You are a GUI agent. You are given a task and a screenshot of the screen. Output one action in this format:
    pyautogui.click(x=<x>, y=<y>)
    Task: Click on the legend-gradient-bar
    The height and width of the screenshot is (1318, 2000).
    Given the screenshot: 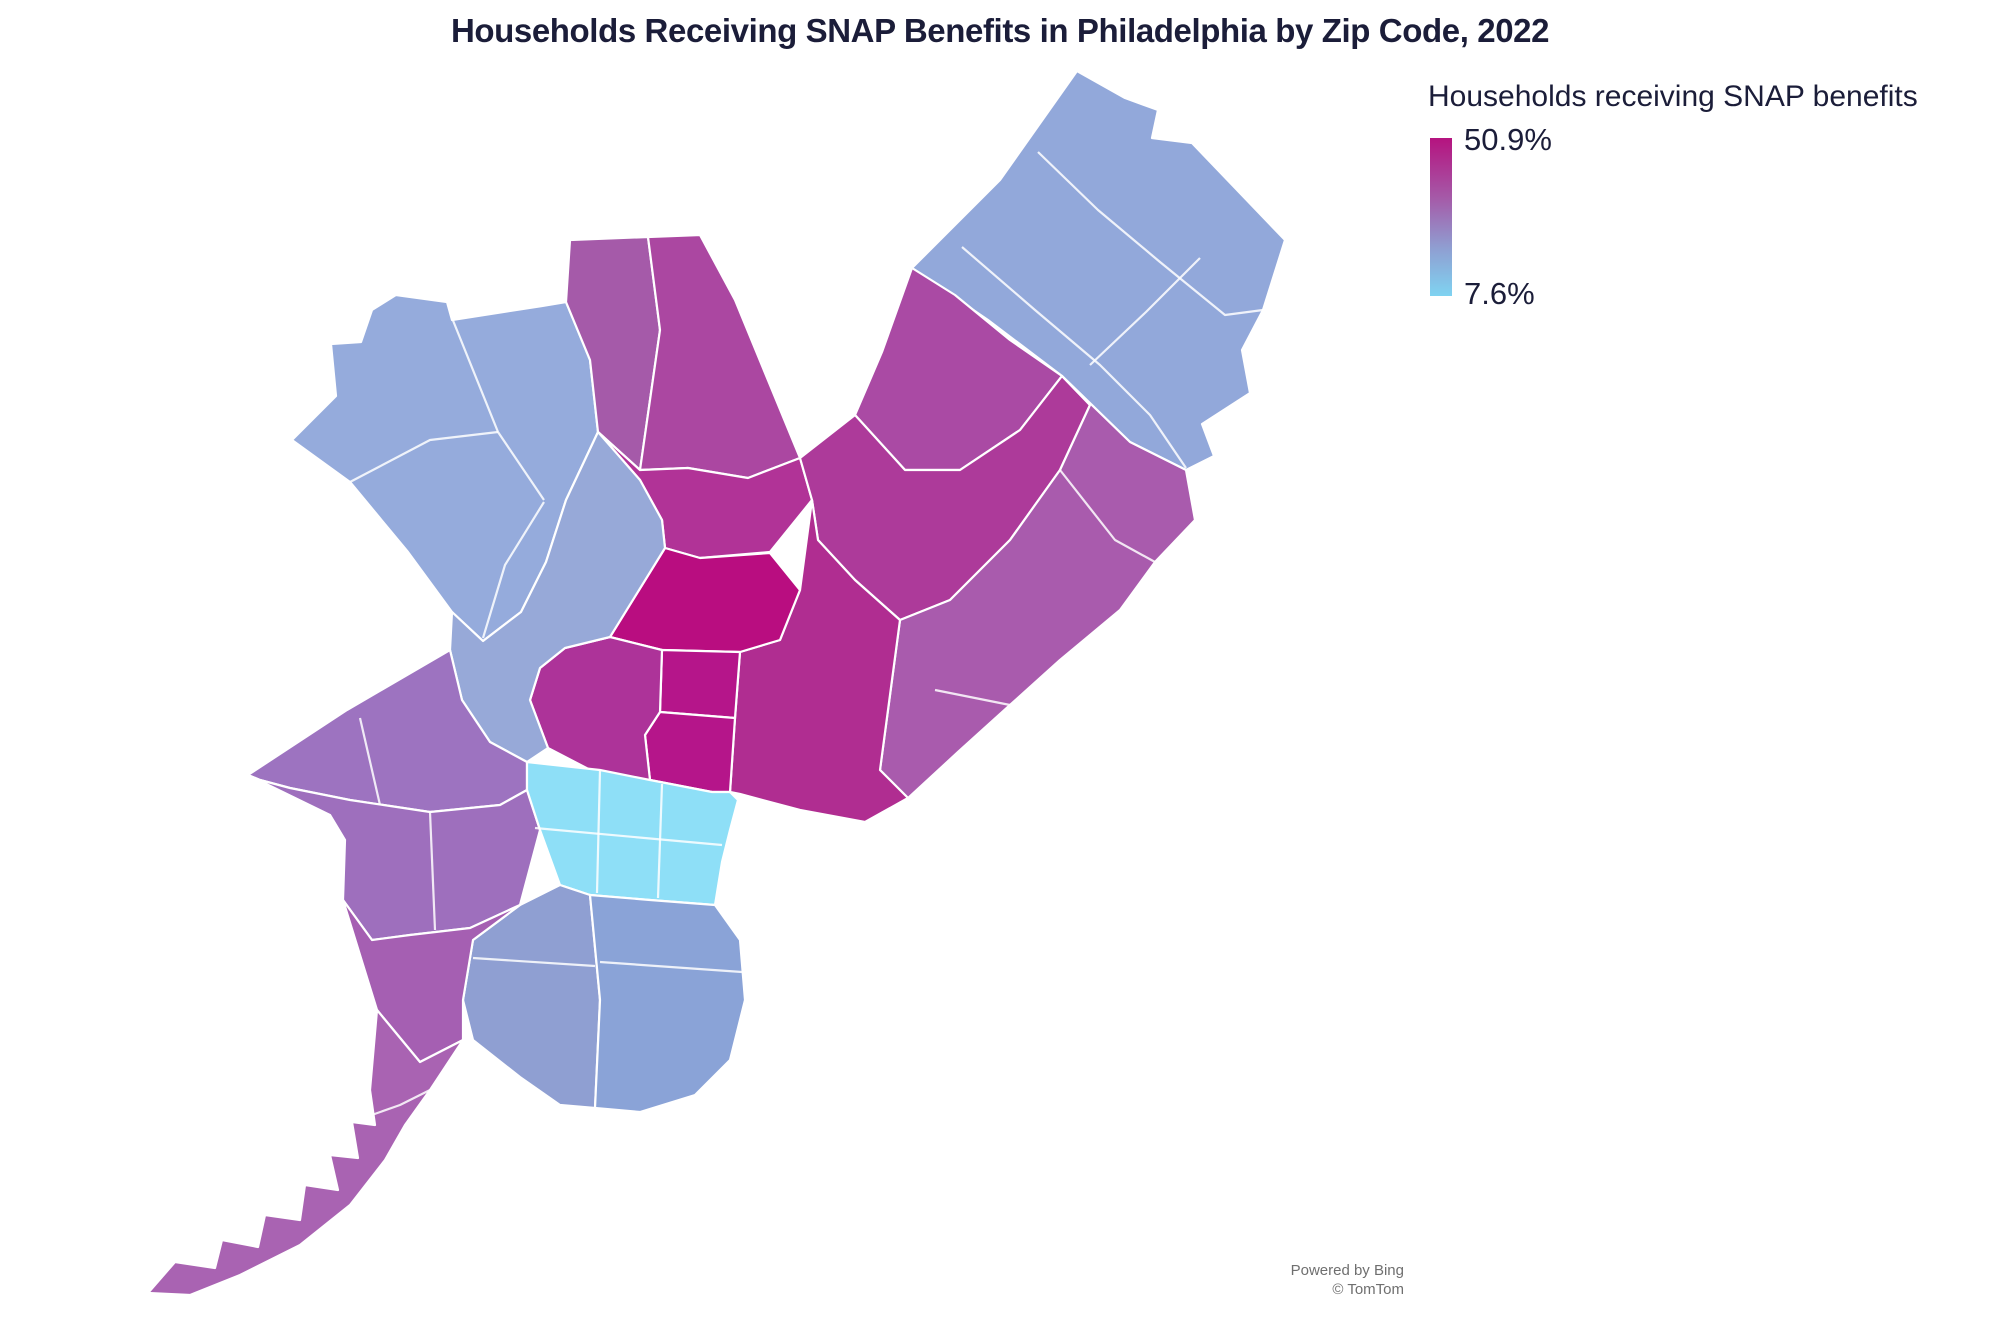 What is the action you would take?
    pyautogui.click(x=1441, y=217)
    